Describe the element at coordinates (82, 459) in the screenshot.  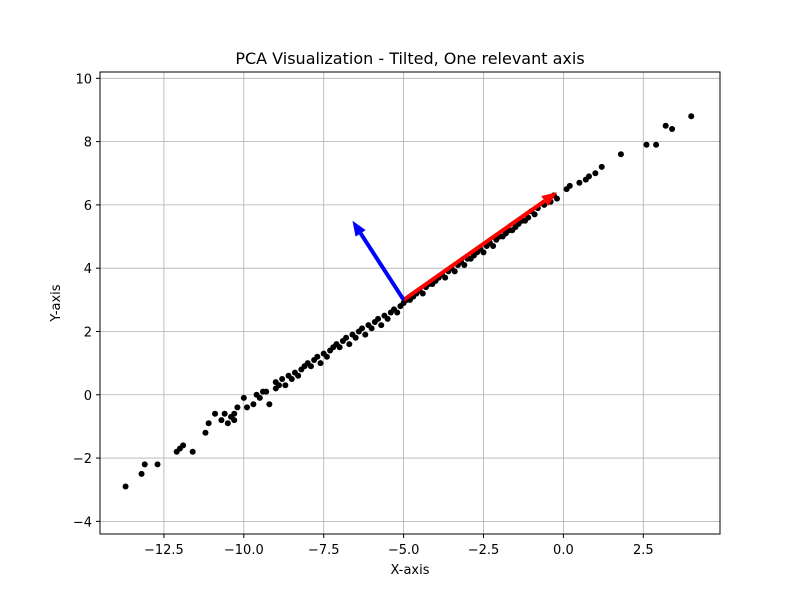
I see `y-tick-label: −2` at that location.